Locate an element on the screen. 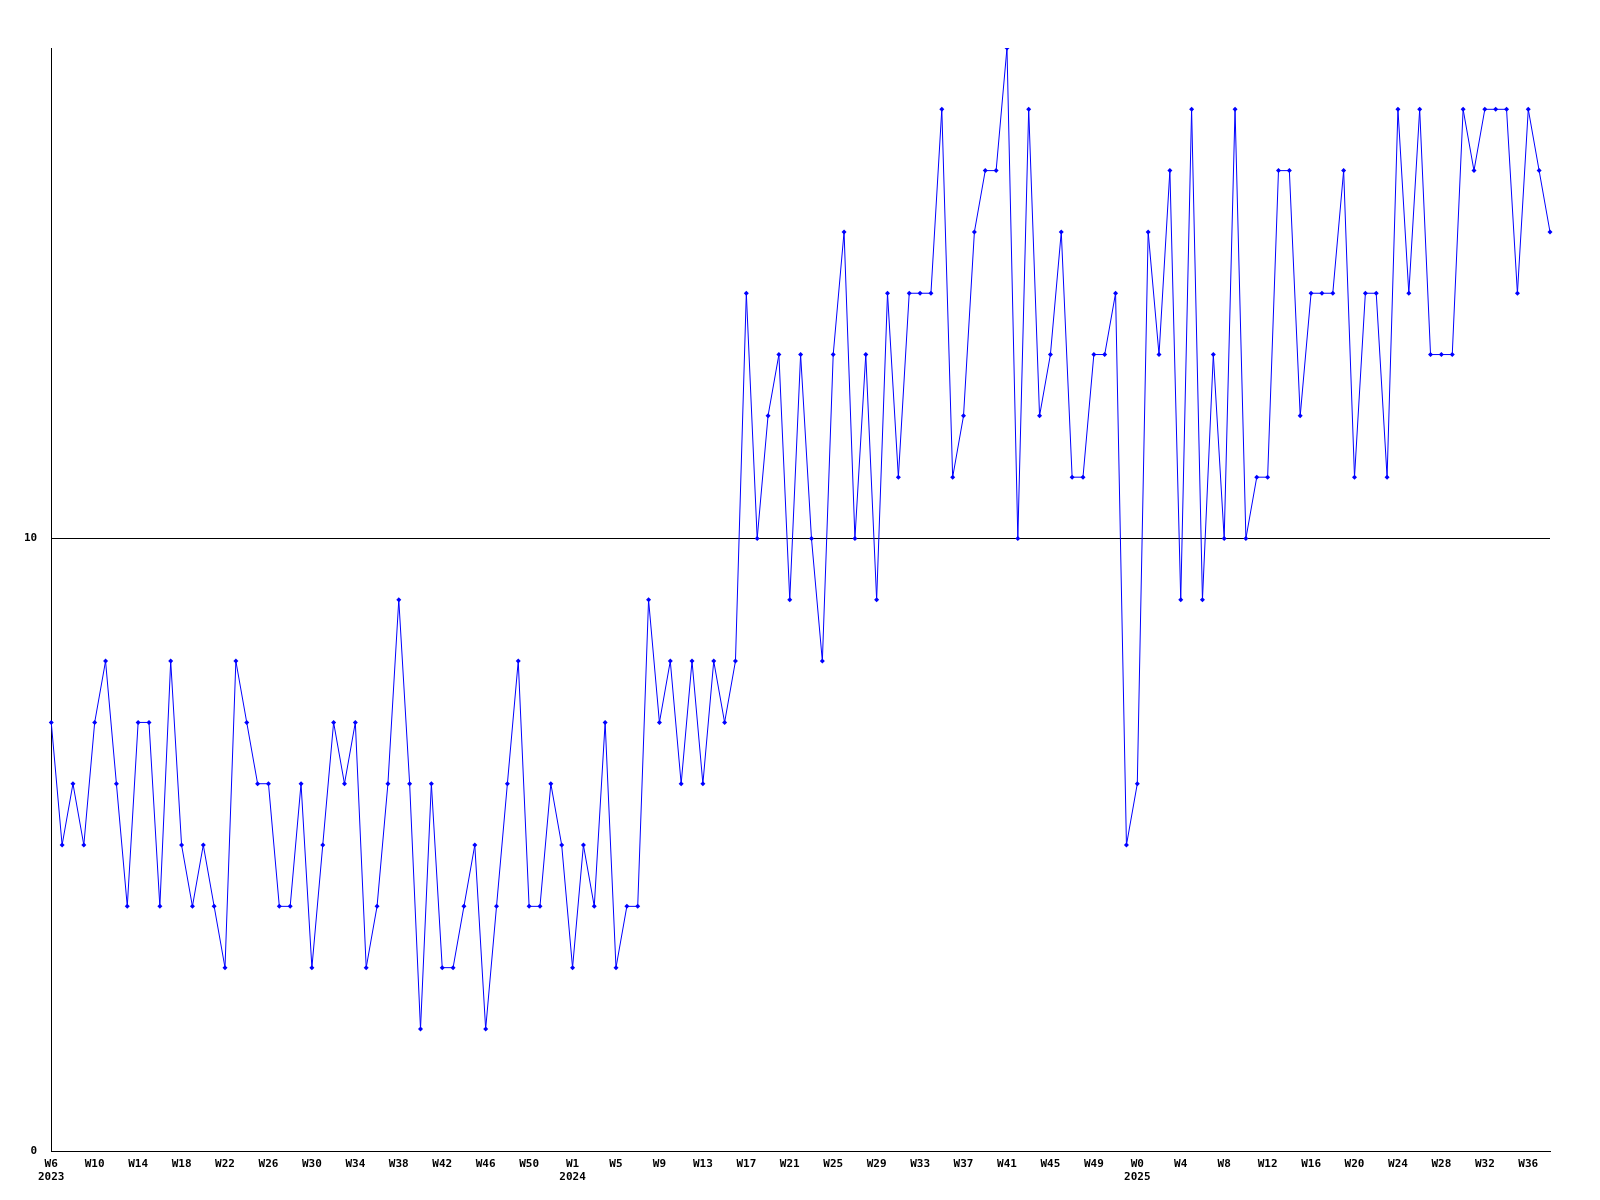 The image size is (1600, 1200). x-tick-label: W34 is located at coordinates (355, 1164).